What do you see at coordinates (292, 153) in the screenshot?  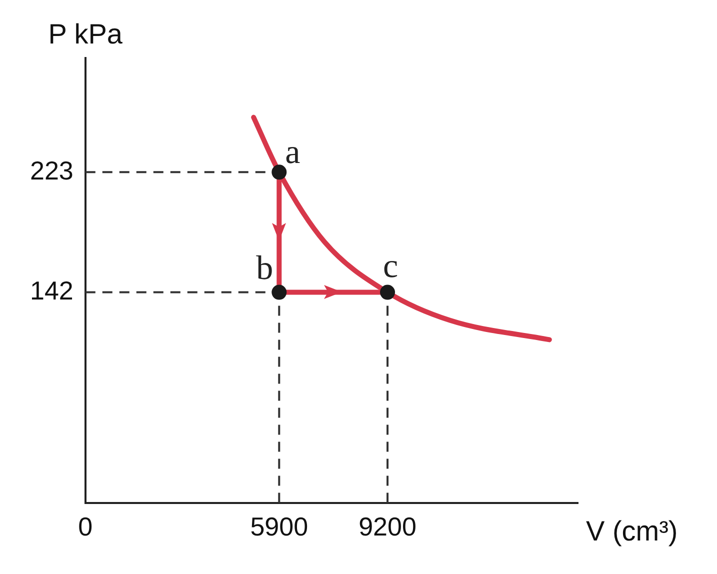 I see `data-label: a` at bounding box center [292, 153].